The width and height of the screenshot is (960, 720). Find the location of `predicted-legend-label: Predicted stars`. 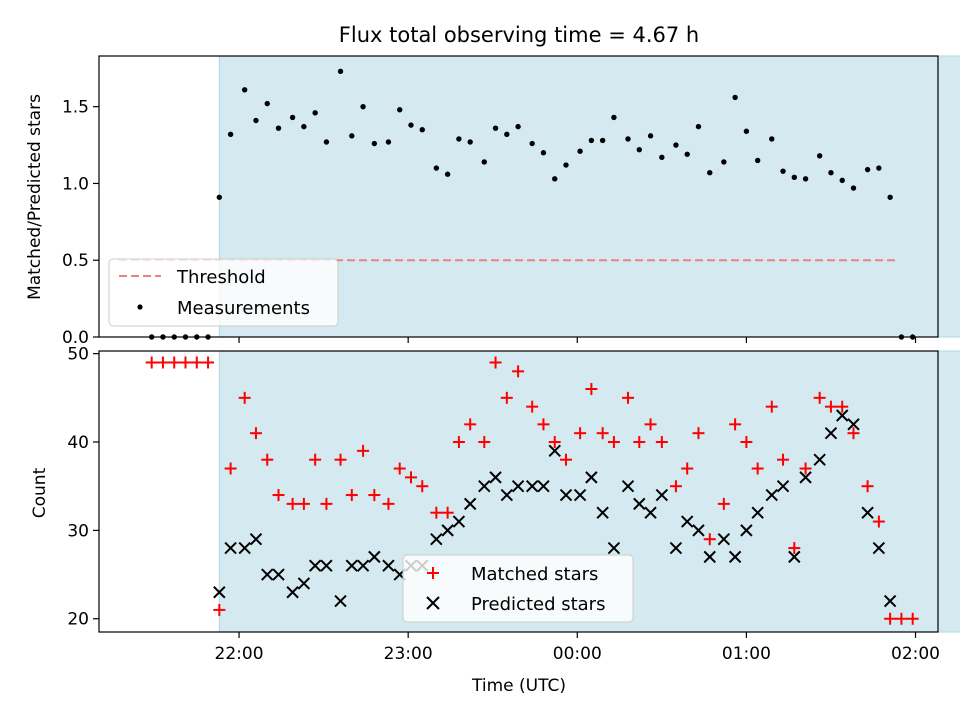

predicted-legend-label: Predicted stars is located at coordinates (538, 604).